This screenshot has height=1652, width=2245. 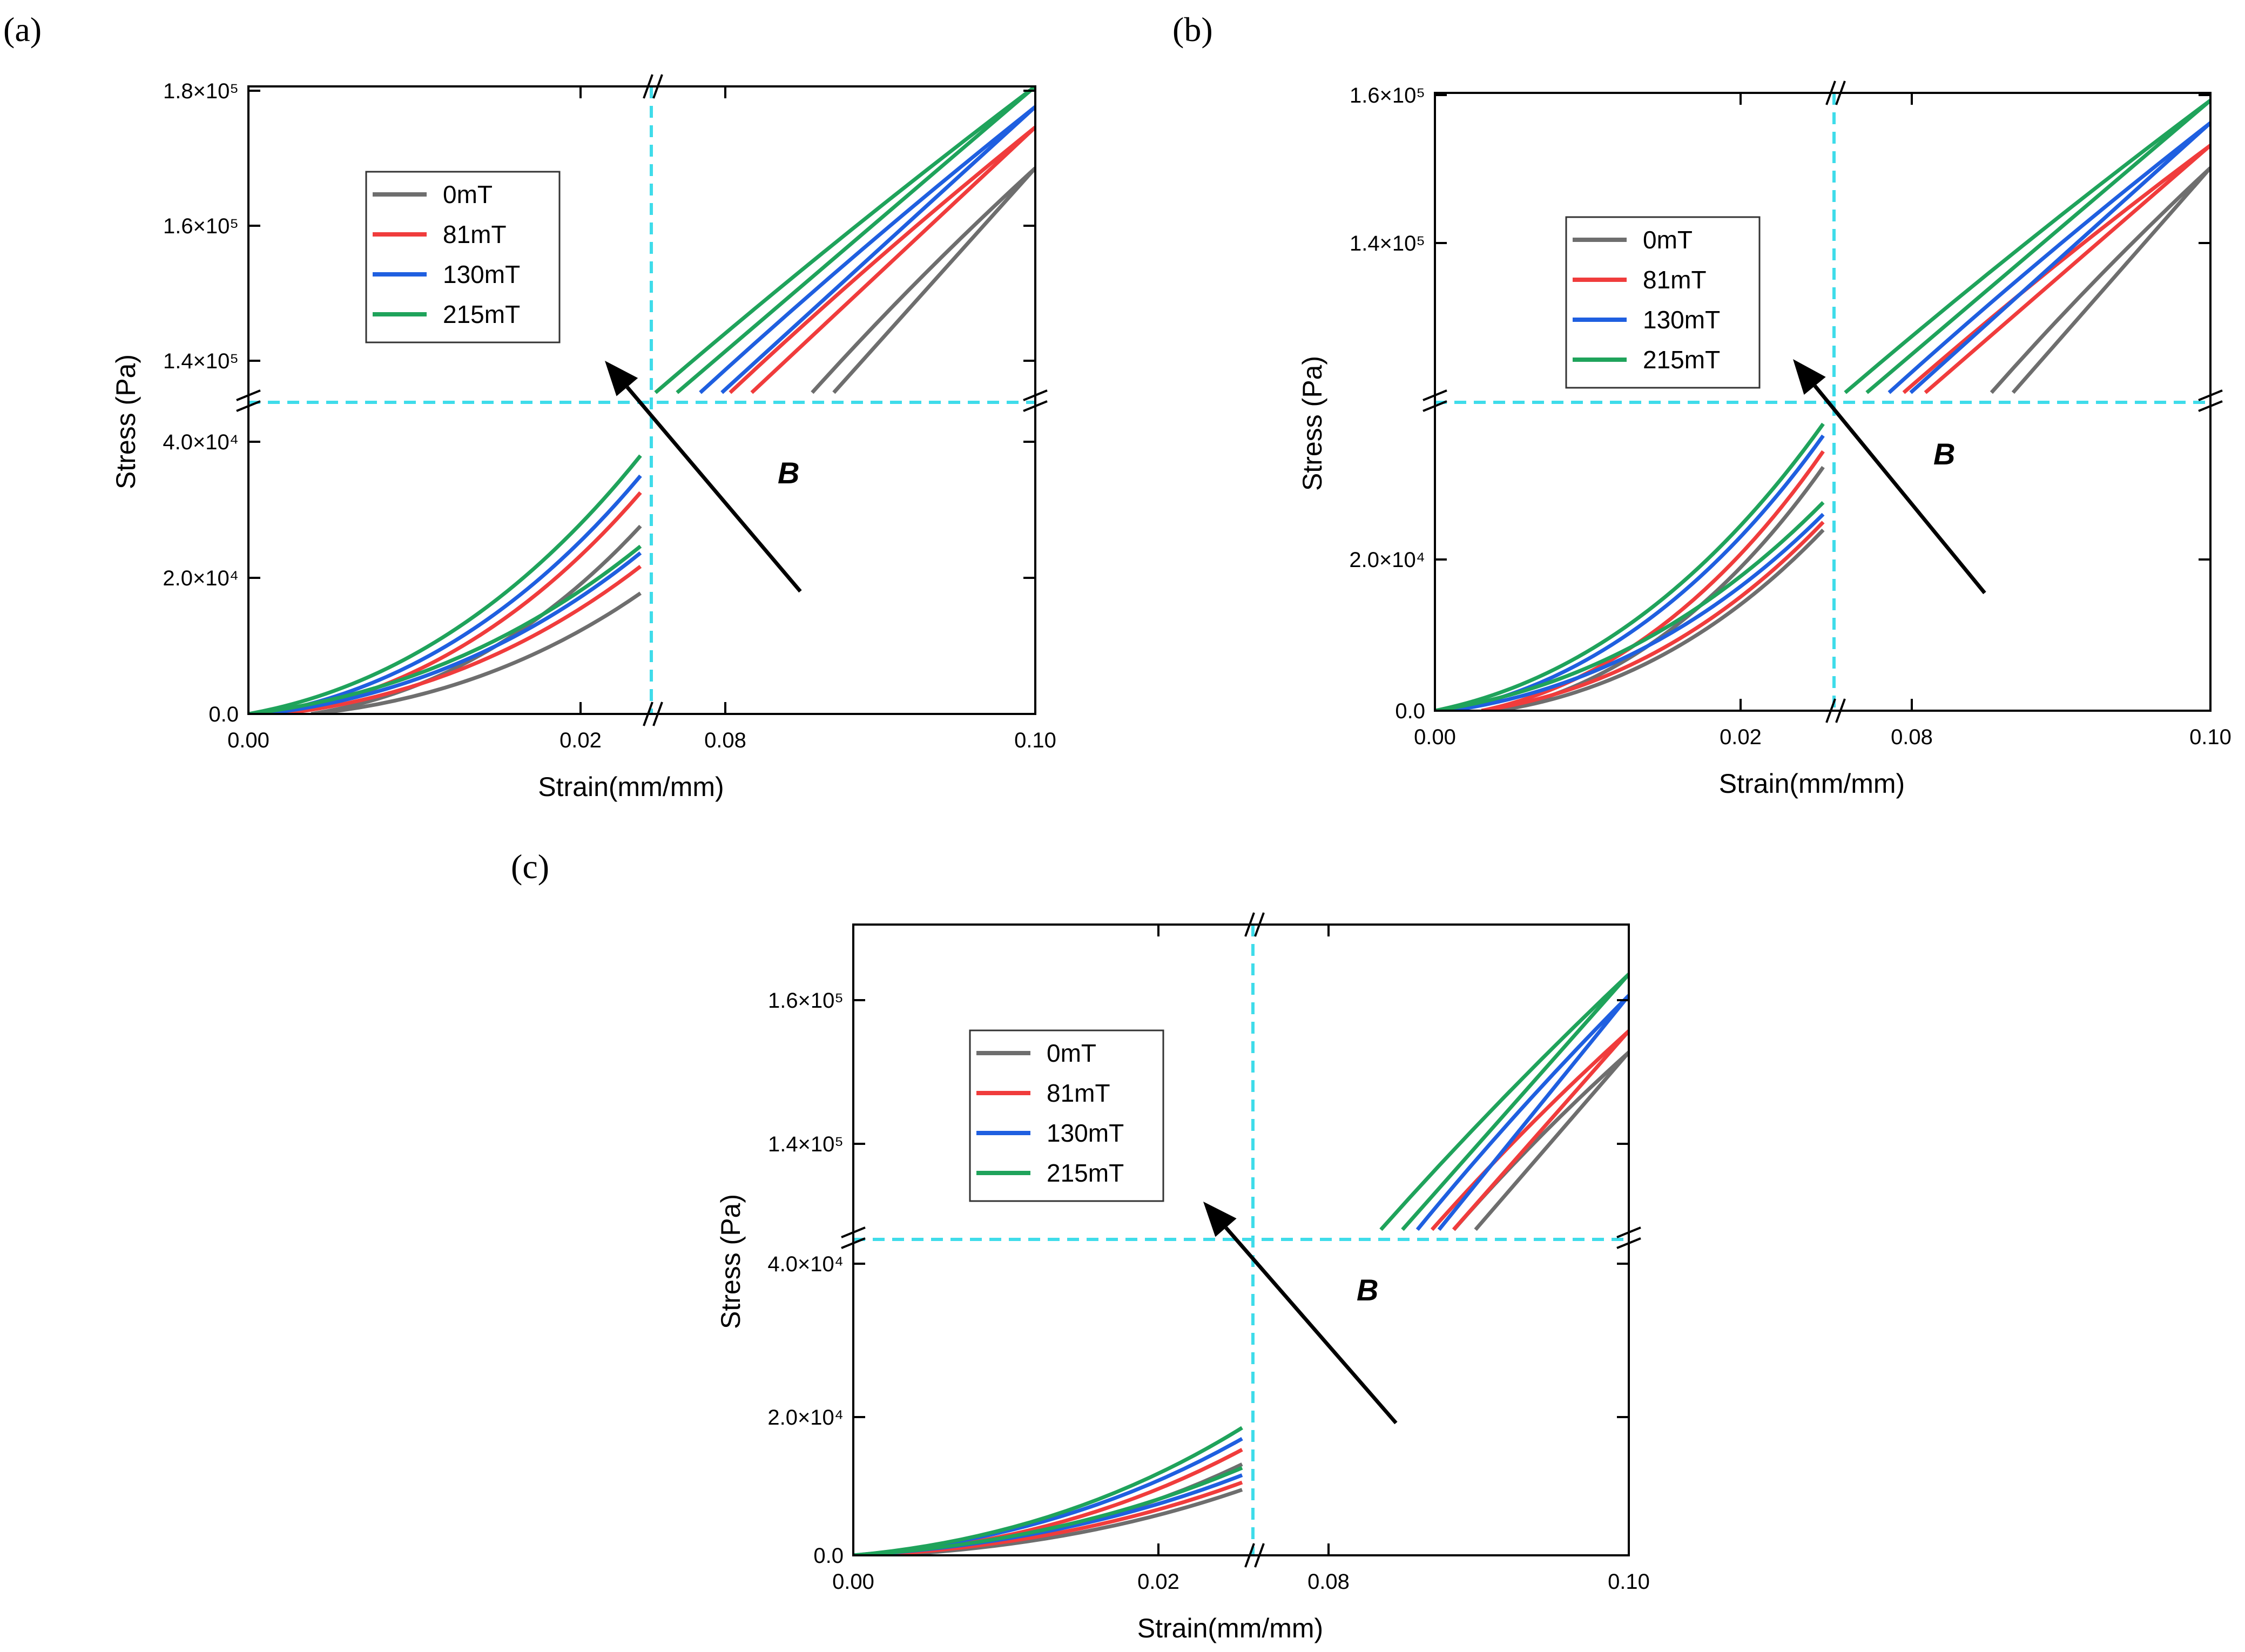 I want to click on y-tick-label: 1.6×10⁵, so click(x=201, y=226).